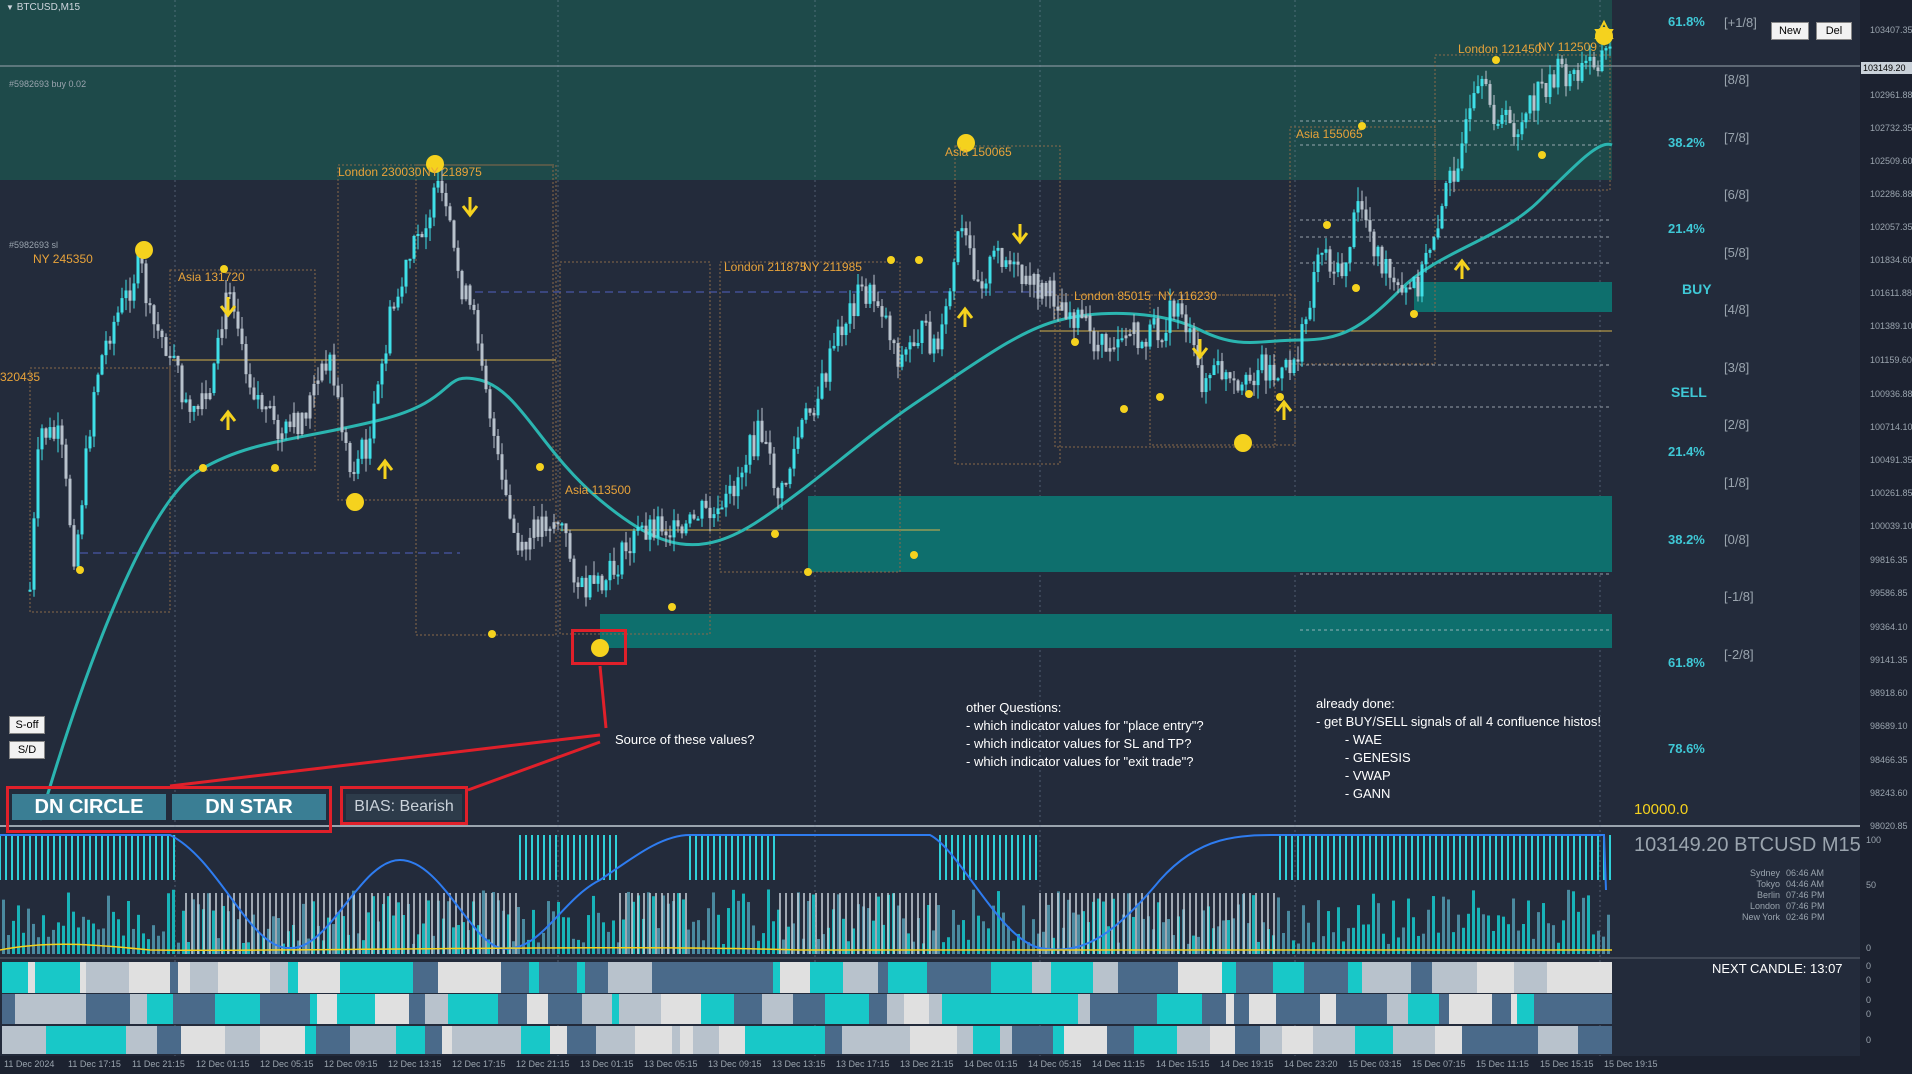  I want to click on new-button: New, so click(1790, 31).